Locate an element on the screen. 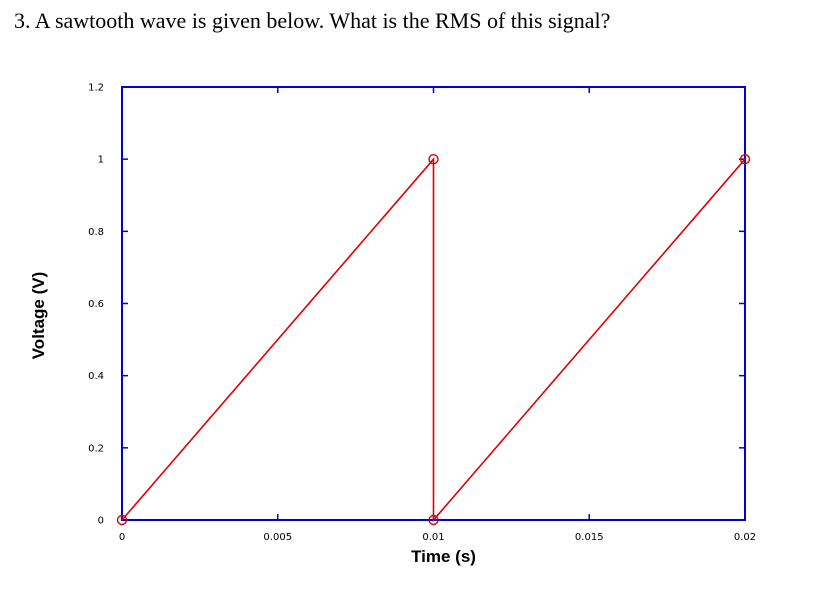 The width and height of the screenshot is (824, 605). y-tick-label: 0.2 is located at coordinates (96, 448).